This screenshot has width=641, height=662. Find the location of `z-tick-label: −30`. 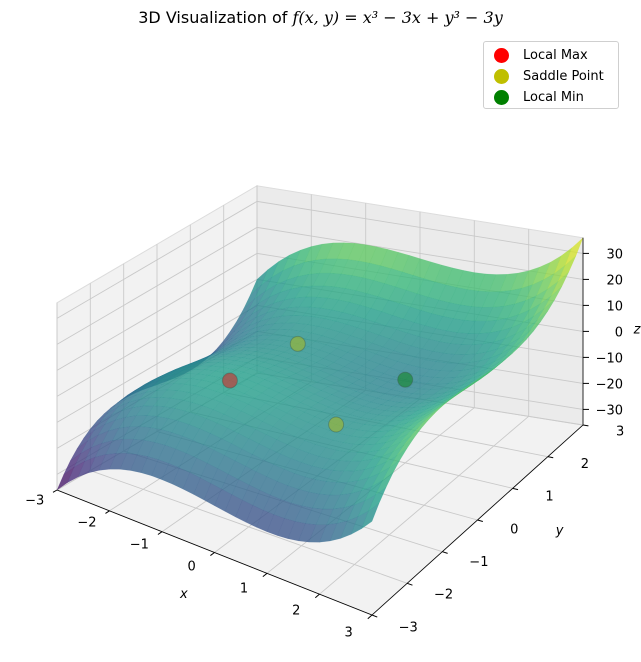

z-tick-label: −30 is located at coordinates (609, 410).